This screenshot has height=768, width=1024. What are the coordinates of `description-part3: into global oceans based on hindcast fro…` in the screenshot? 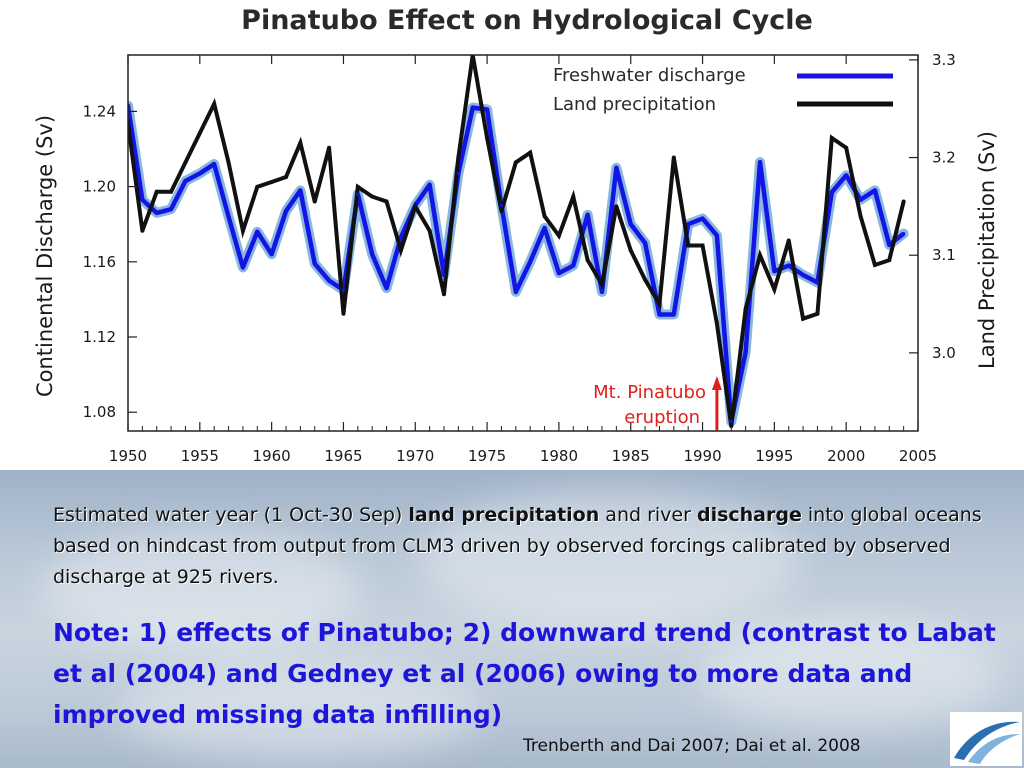 It's located at (517, 546).